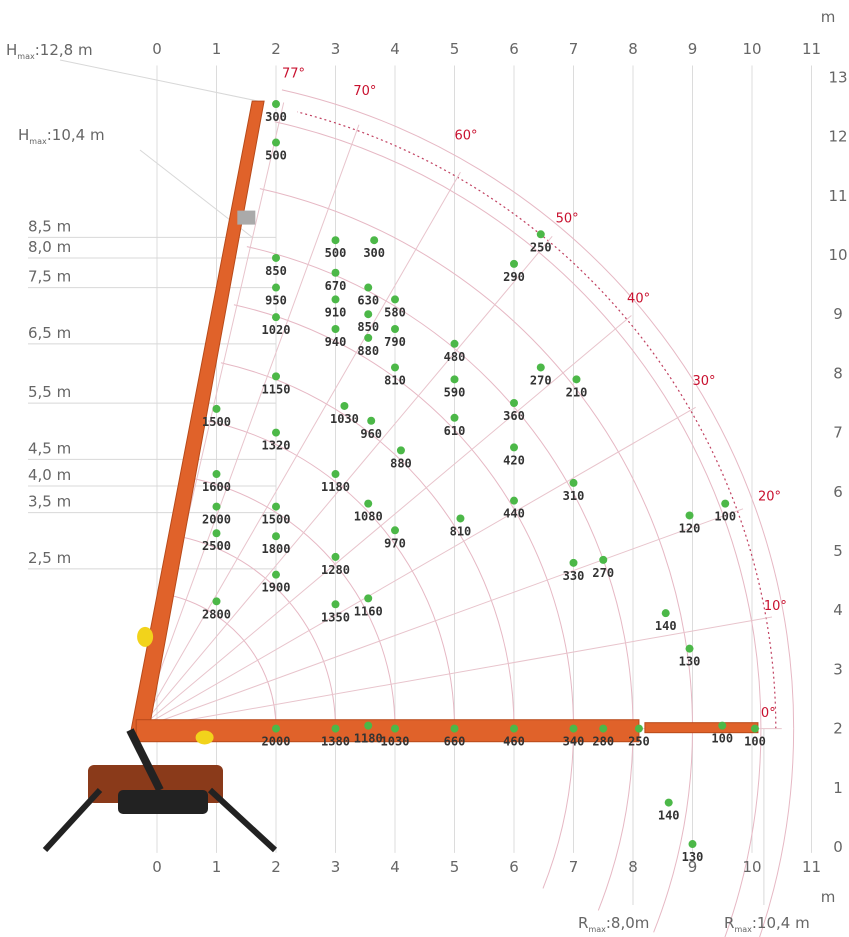 The image size is (849, 937). Describe the element at coordinates (276, 549) in the screenshot. I see `load-value: 1800` at that location.